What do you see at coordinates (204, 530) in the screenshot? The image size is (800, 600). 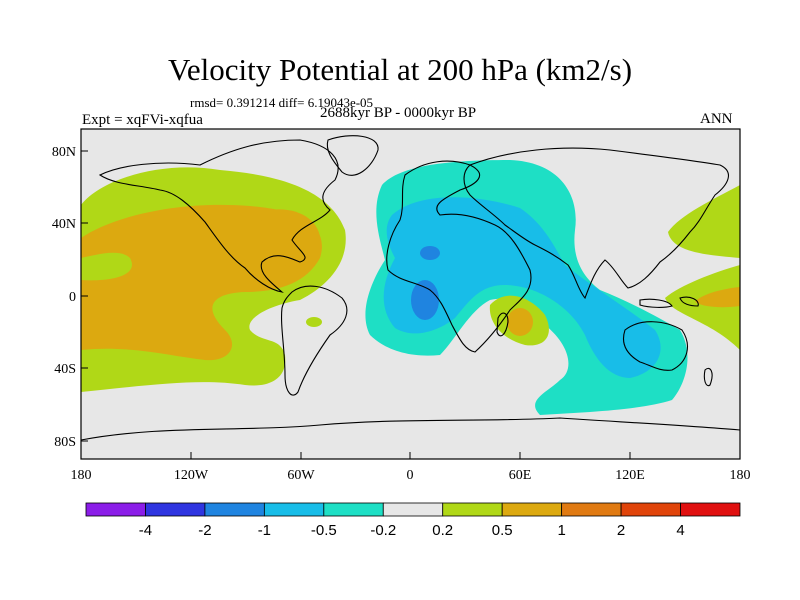 I see `colorbar-label: -2` at bounding box center [204, 530].